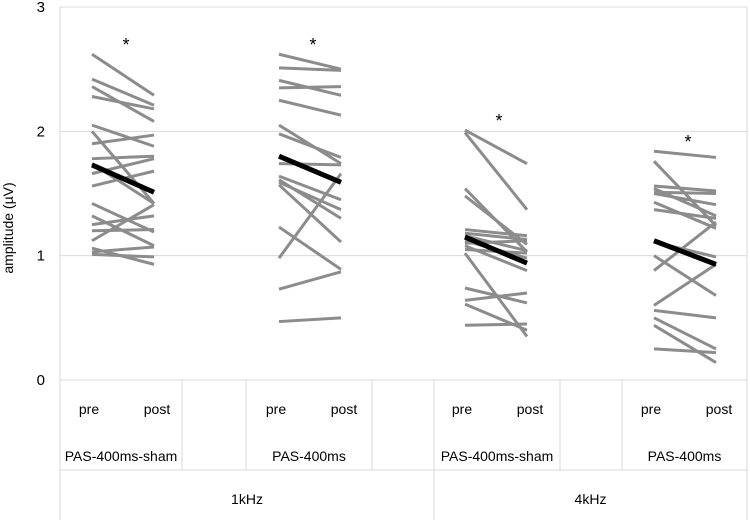 The height and width of the screenshot is (526, 750). I want to click on frequency-label: 1kHz, so click(247, 499).